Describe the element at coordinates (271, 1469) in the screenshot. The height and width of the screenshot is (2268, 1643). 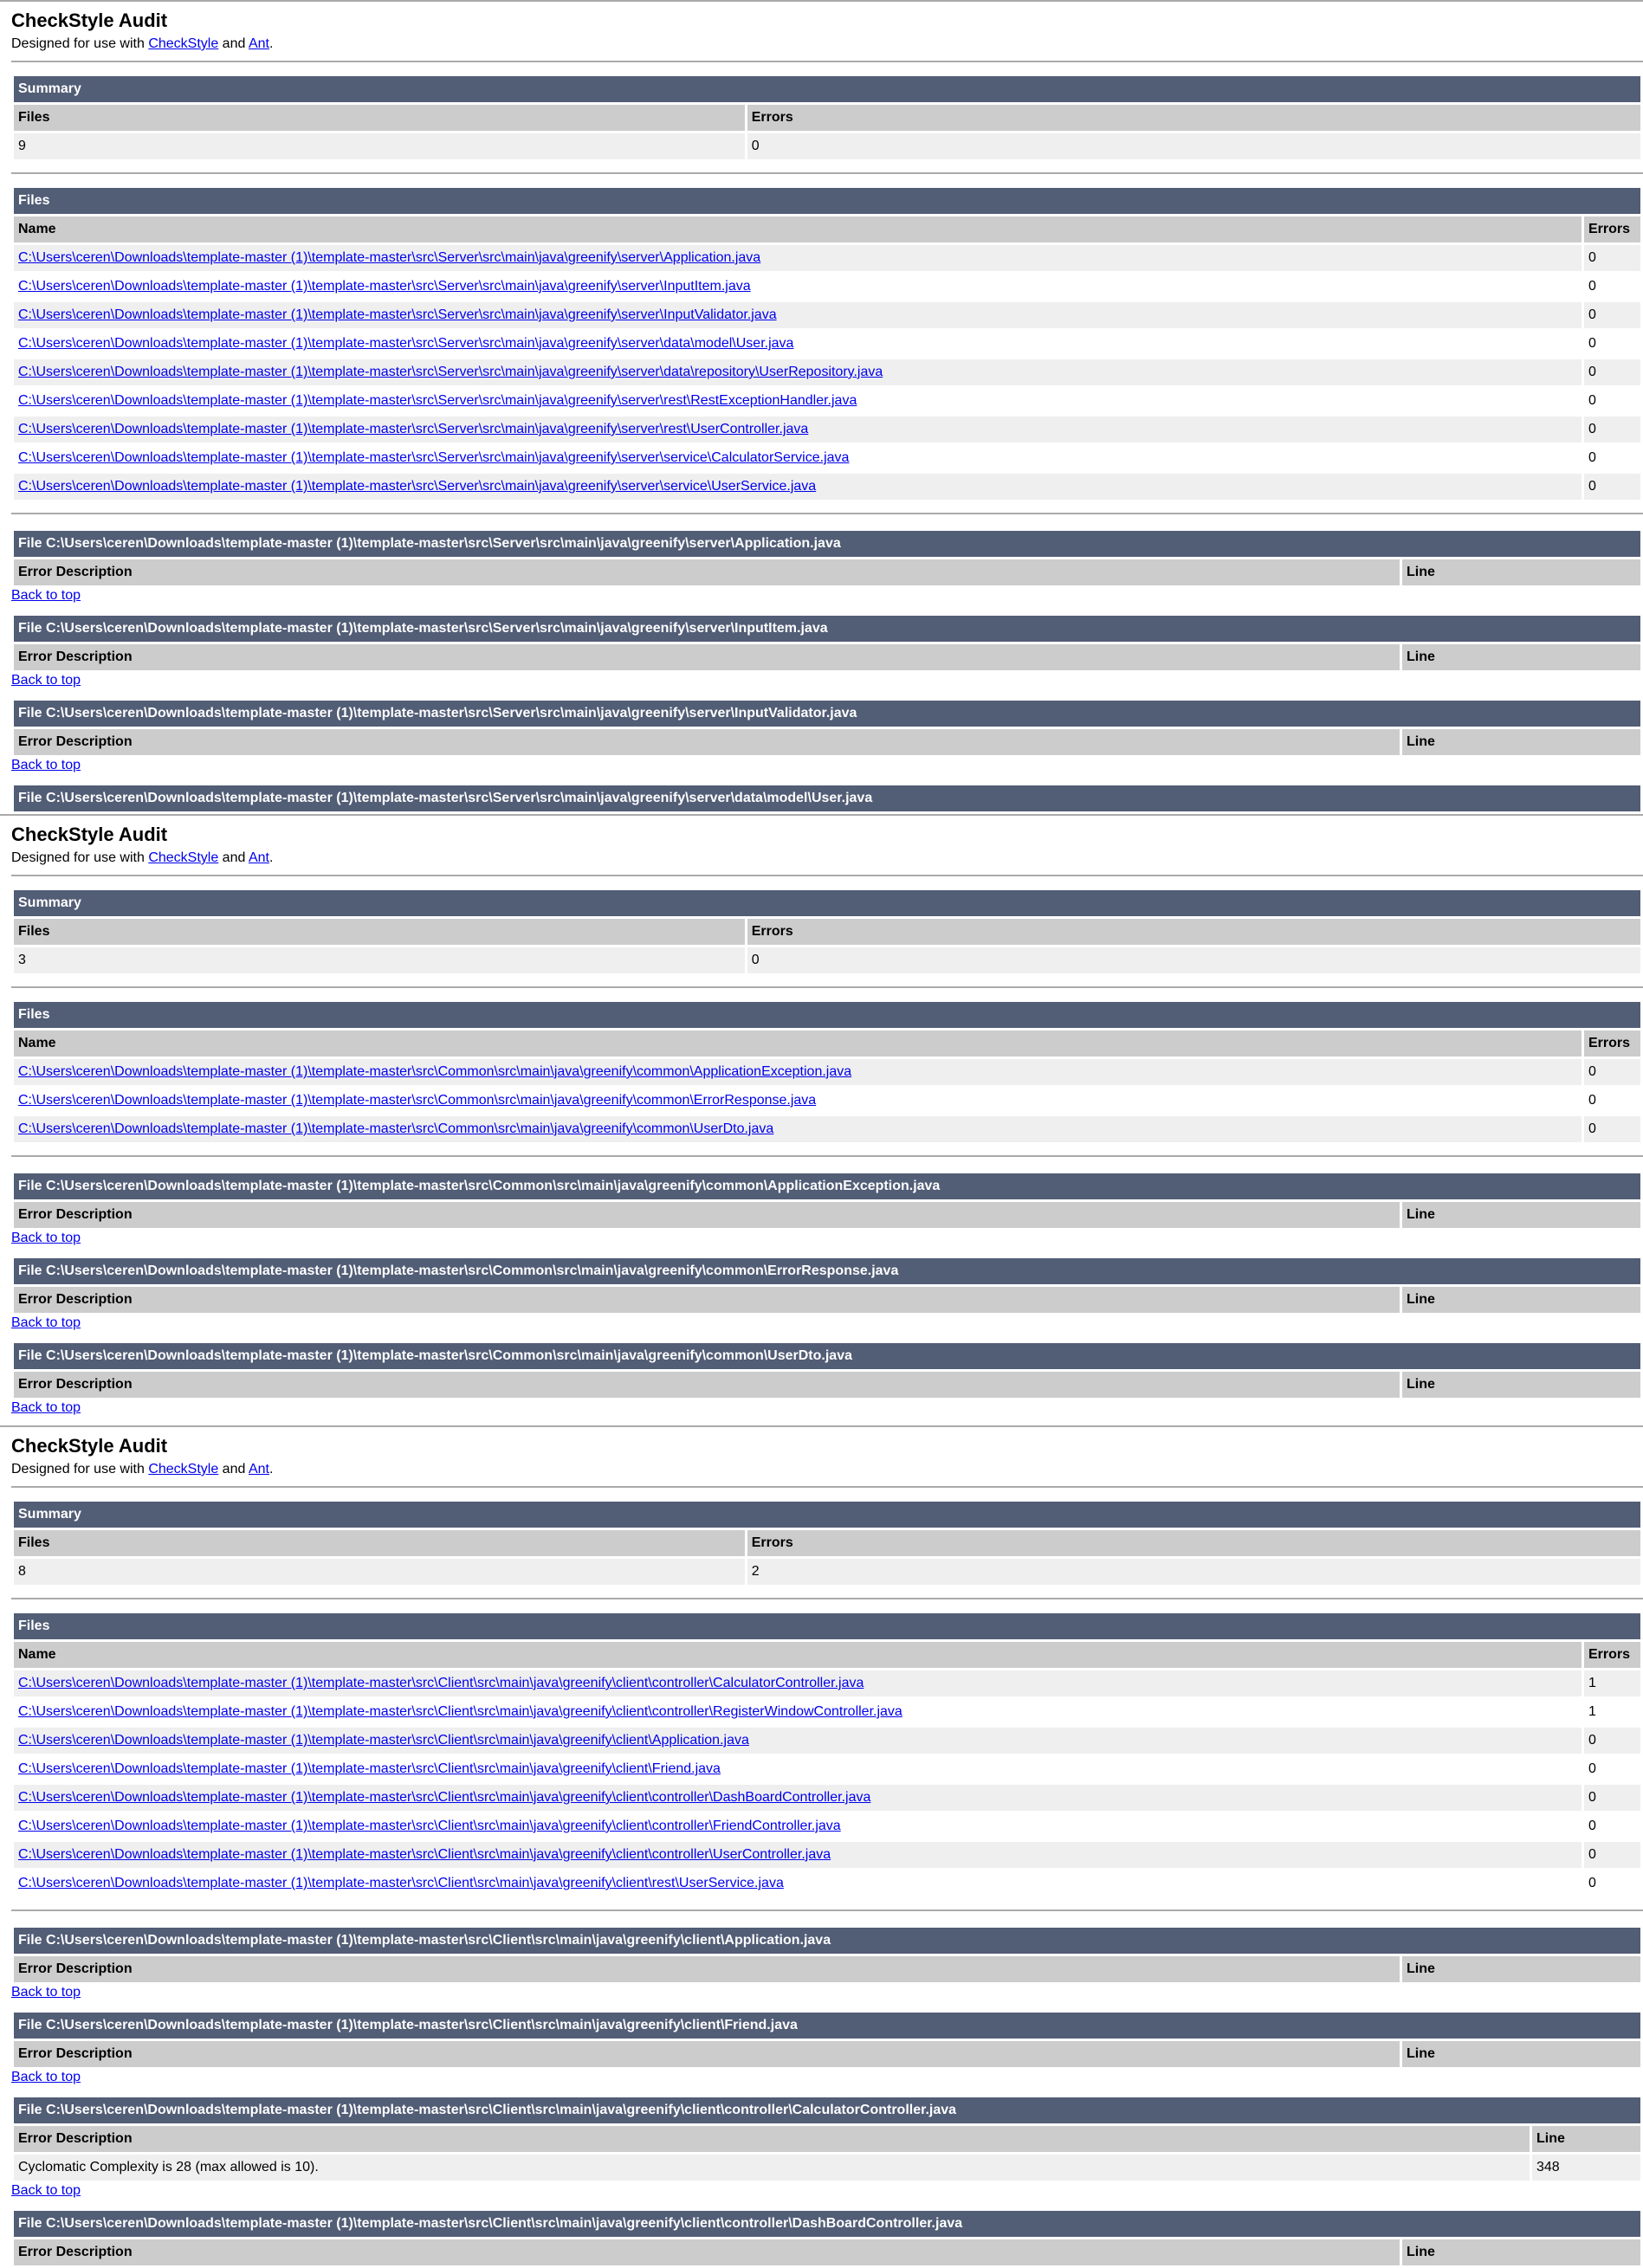
I see `subtitle-text: .` at that location.